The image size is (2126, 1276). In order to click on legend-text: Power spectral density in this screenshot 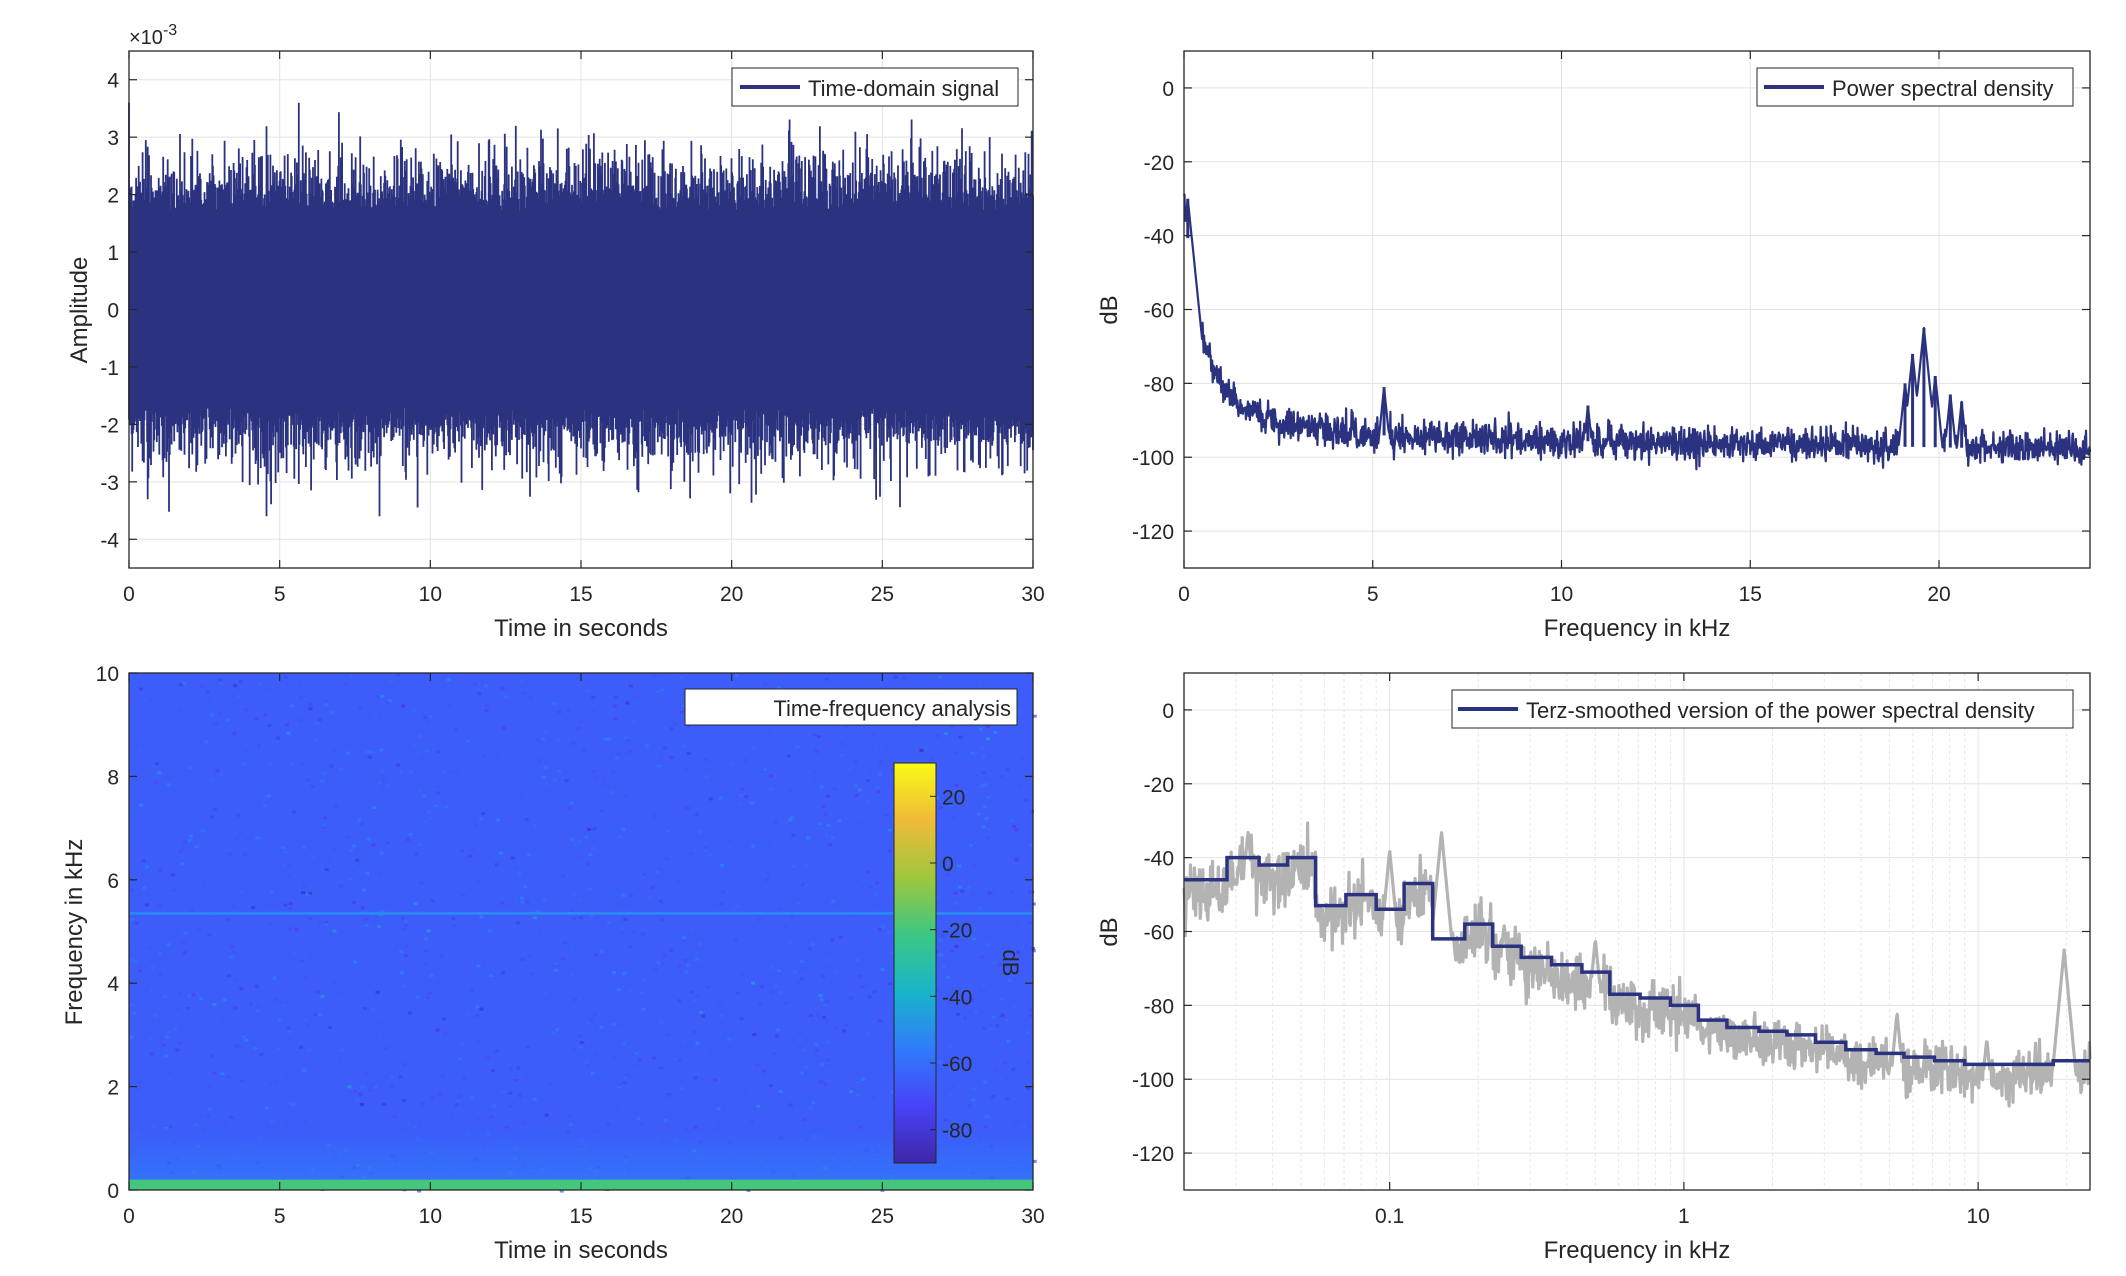, I will do `click(1942, 88)`.